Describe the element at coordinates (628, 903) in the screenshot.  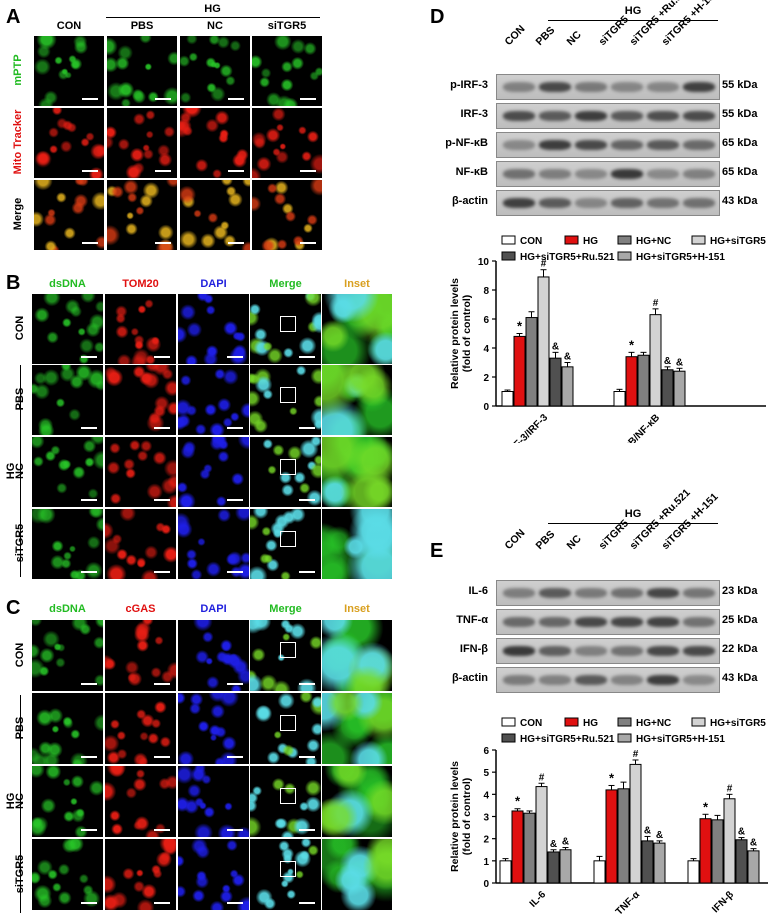
I see `category-label-1: TNF-α` at that location.